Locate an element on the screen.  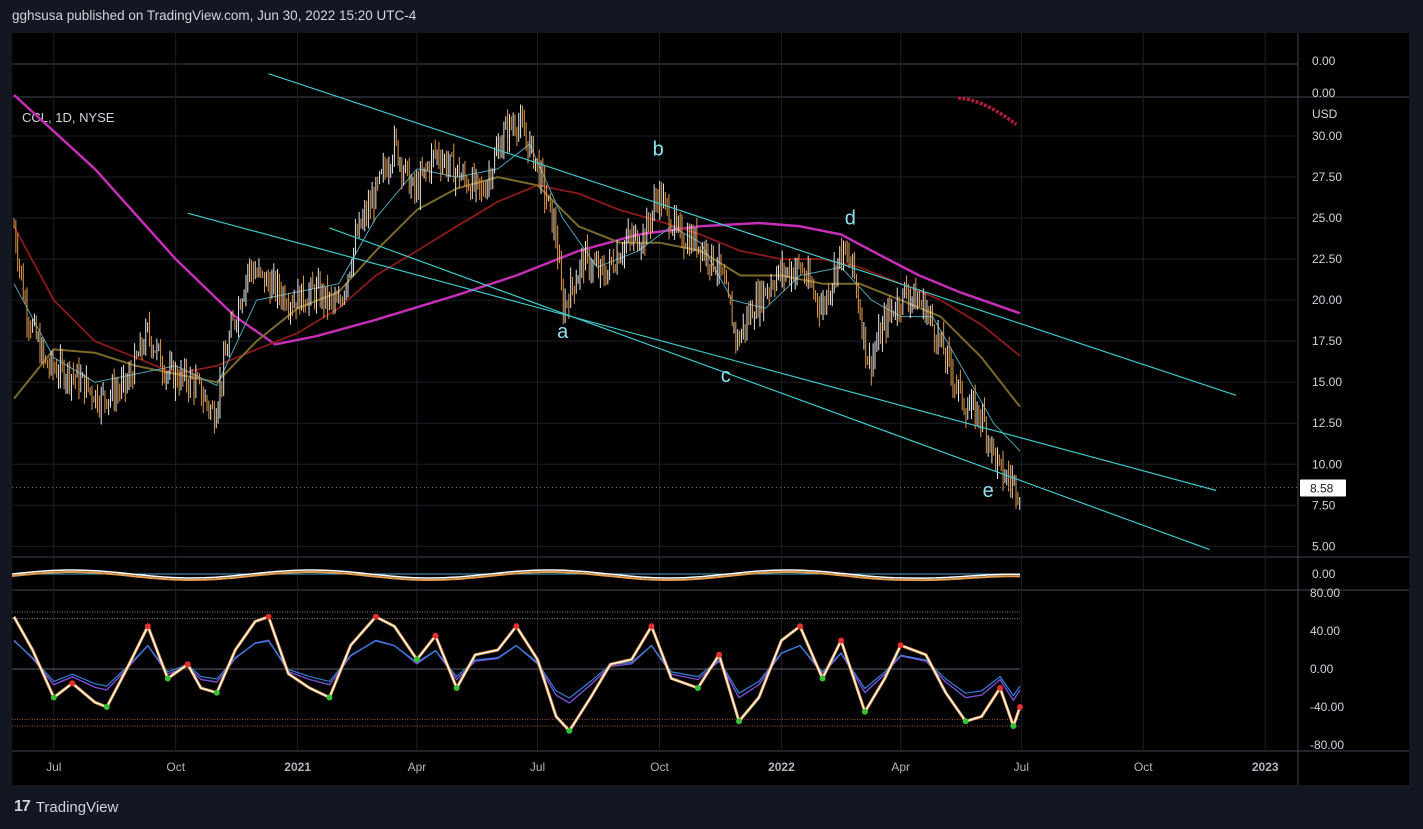
tv-logo-icon: 17 is located at coordinates (22, 806).